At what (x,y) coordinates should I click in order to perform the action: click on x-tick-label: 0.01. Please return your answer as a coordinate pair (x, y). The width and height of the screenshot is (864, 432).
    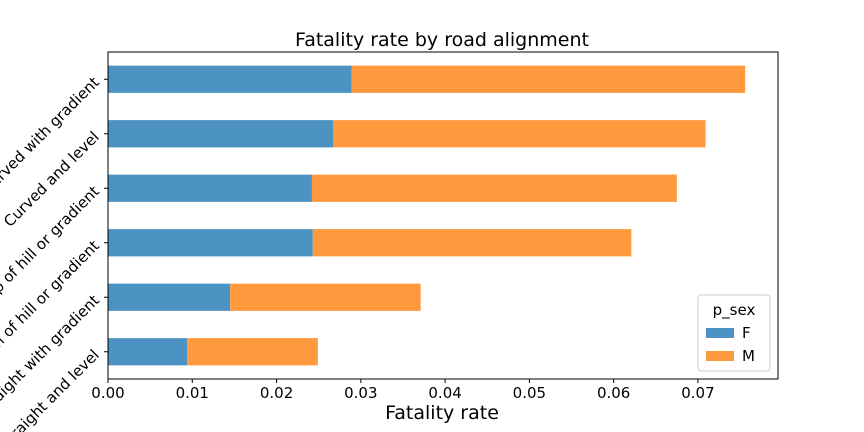
    Looking at the image, I should click on (192, 393).